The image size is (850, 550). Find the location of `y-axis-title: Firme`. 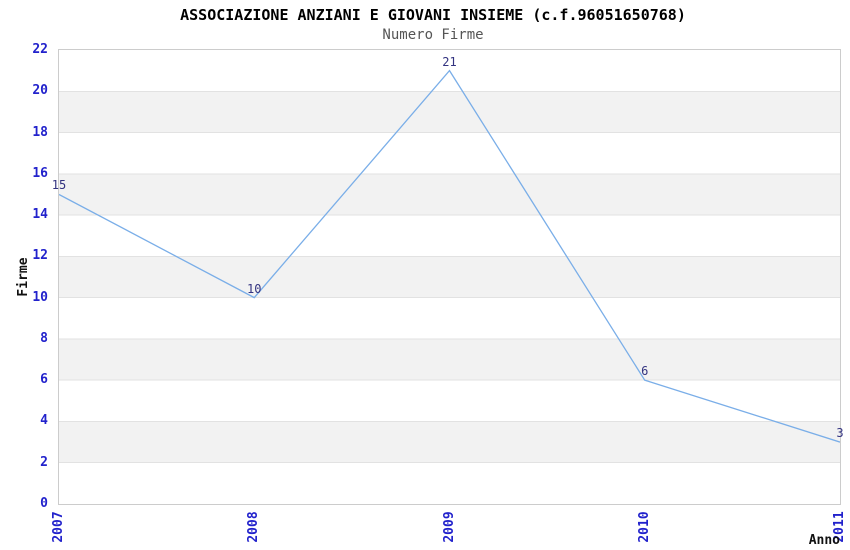

y-axis-title: Firme is located at coordinates (23, 277).